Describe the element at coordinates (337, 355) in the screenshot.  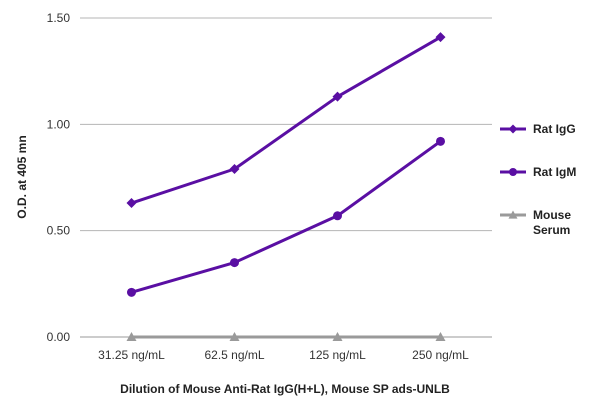
I see `x-tick-label: 125 ng/mL` at that location.